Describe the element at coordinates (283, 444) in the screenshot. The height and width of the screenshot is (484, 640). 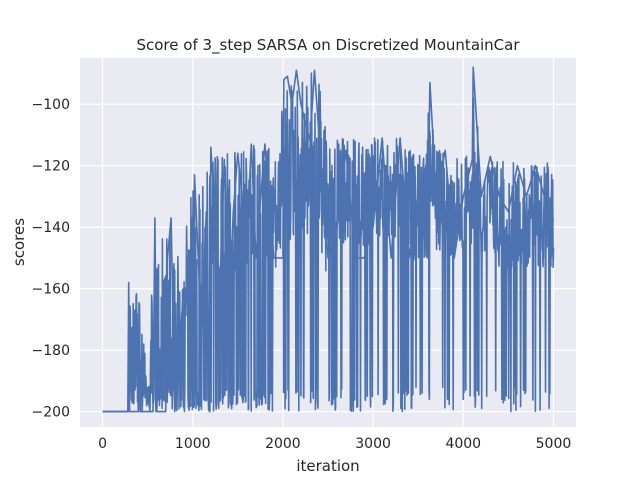
I see `x-tick-label: 2000` at that location.